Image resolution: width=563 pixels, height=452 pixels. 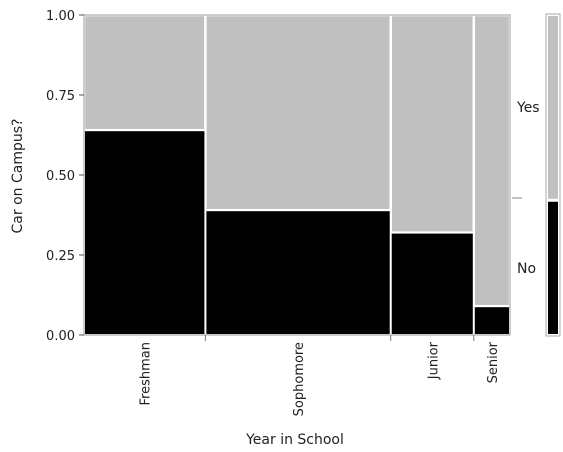 What do you see at coordinates (432, 283) in the screenshot?
I see `tile-no-junior` at bounding box center [432, 283].